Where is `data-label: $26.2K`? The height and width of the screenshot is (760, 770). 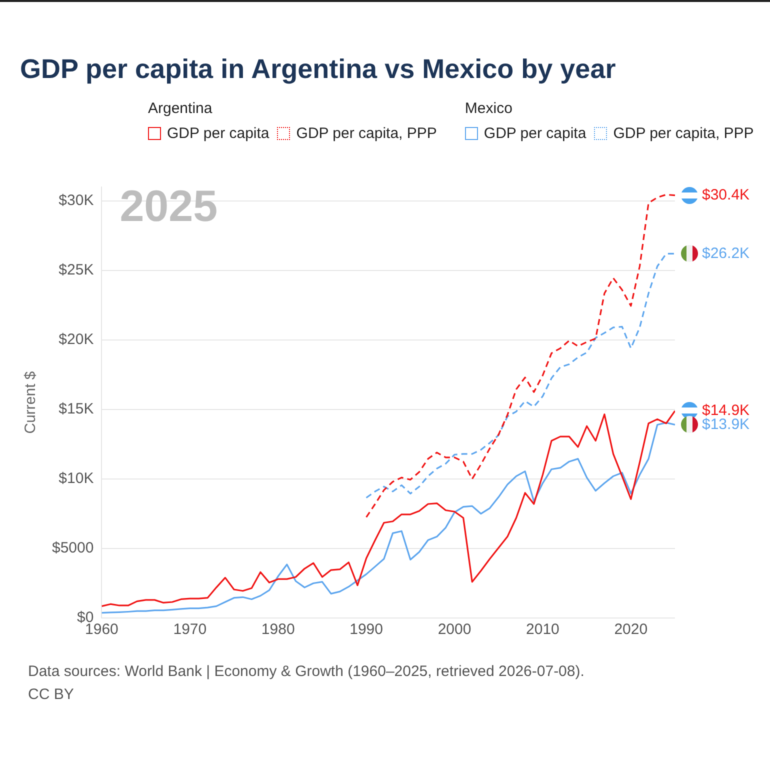
data-label: $26.2K is located at coordinates (726, 253).